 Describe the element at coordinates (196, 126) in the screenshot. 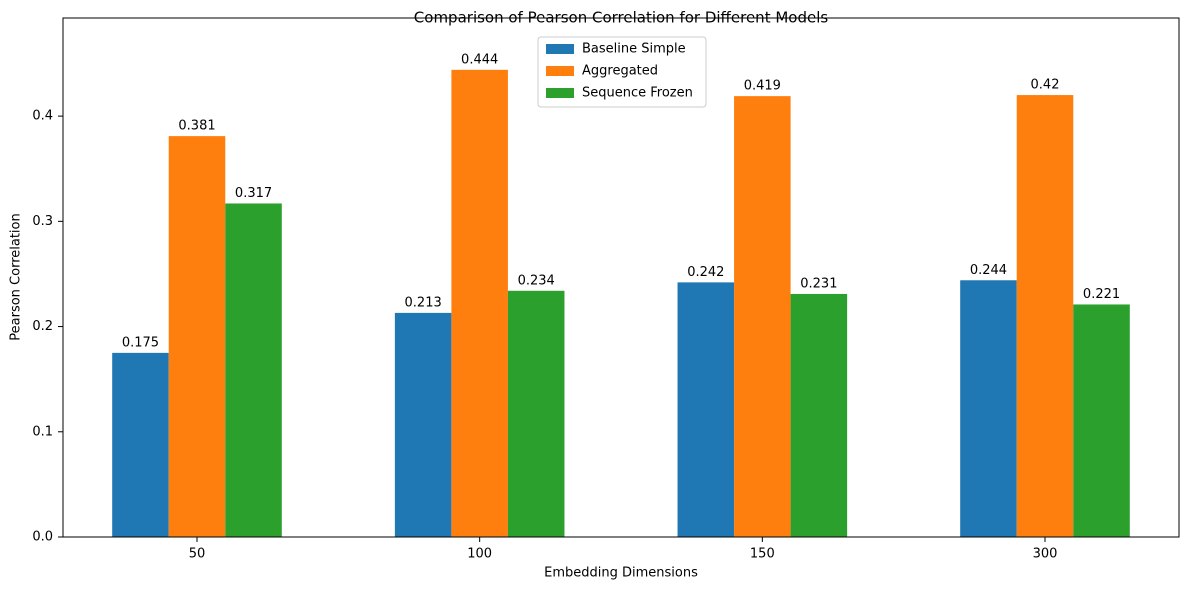

I see `value-label: 0.381` at that location.